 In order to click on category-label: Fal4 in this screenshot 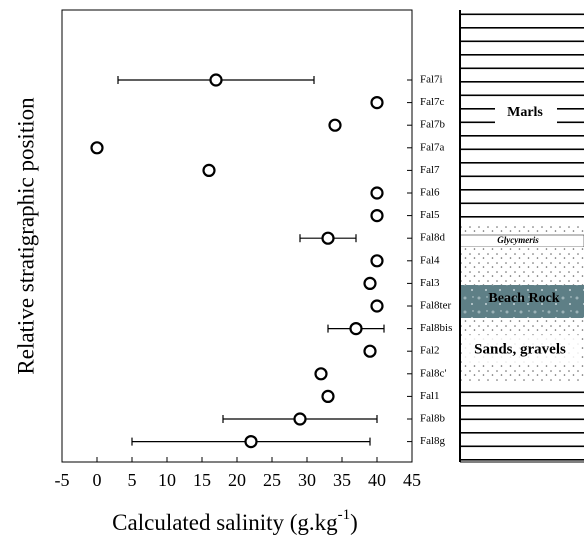, I will do `click(430, 260)`.